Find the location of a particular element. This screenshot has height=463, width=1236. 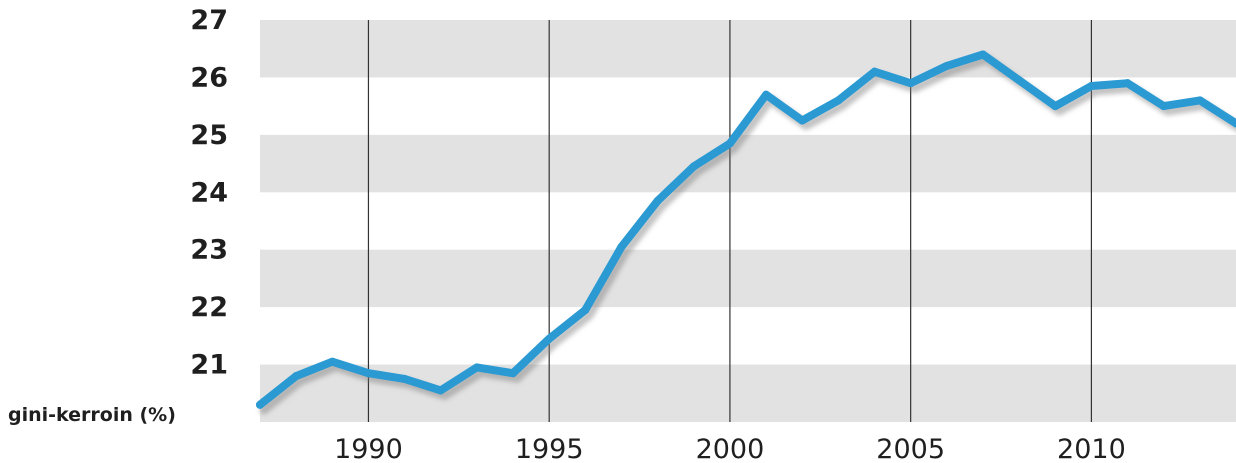

y-tick-label: 22 is located at coordinates (209, 307).